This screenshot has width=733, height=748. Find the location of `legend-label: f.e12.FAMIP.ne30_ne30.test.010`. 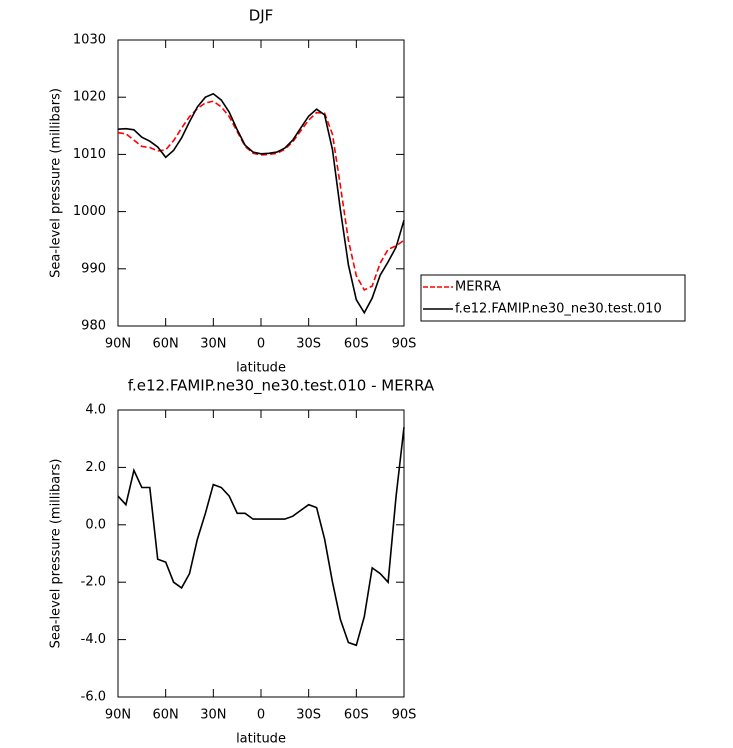

legend-label: f.e12.FAMIP.ne30_ne30.test.010 is located at coordinates (558, 309).